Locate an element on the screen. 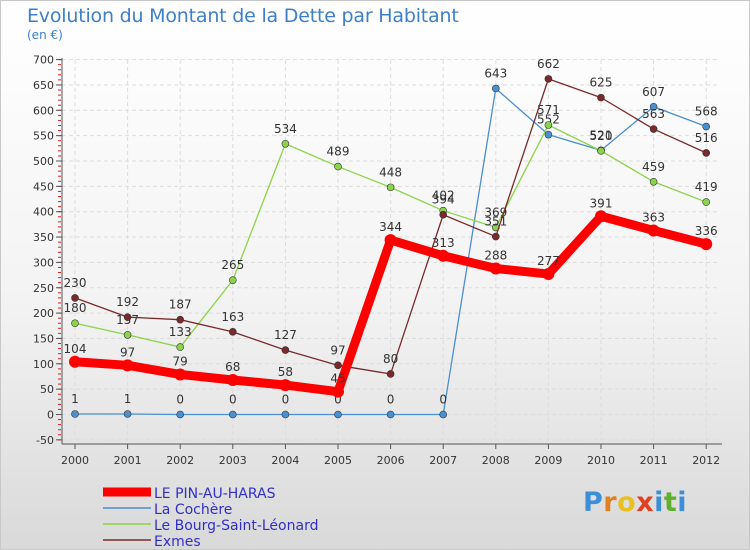  data-label: 571 is located at coordinates (548, 110).